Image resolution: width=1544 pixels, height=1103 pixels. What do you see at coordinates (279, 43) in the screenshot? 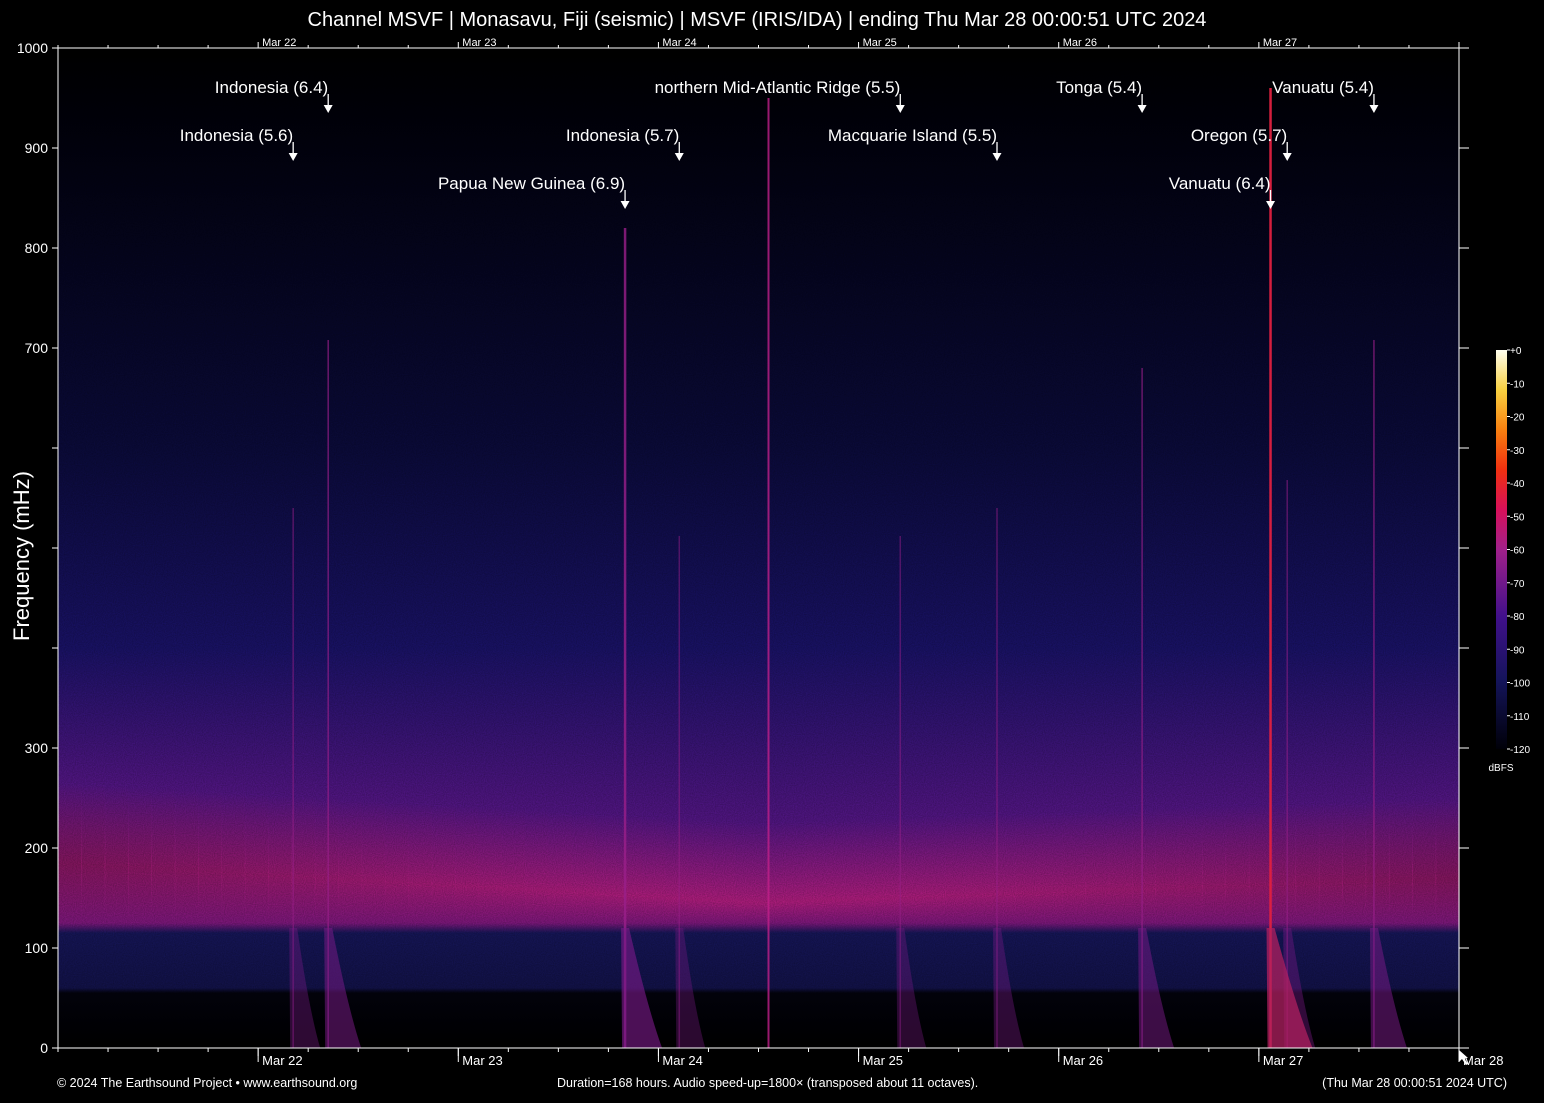
I see `x-top-tick-label: Mar 22` at bounding box center [279, 43].